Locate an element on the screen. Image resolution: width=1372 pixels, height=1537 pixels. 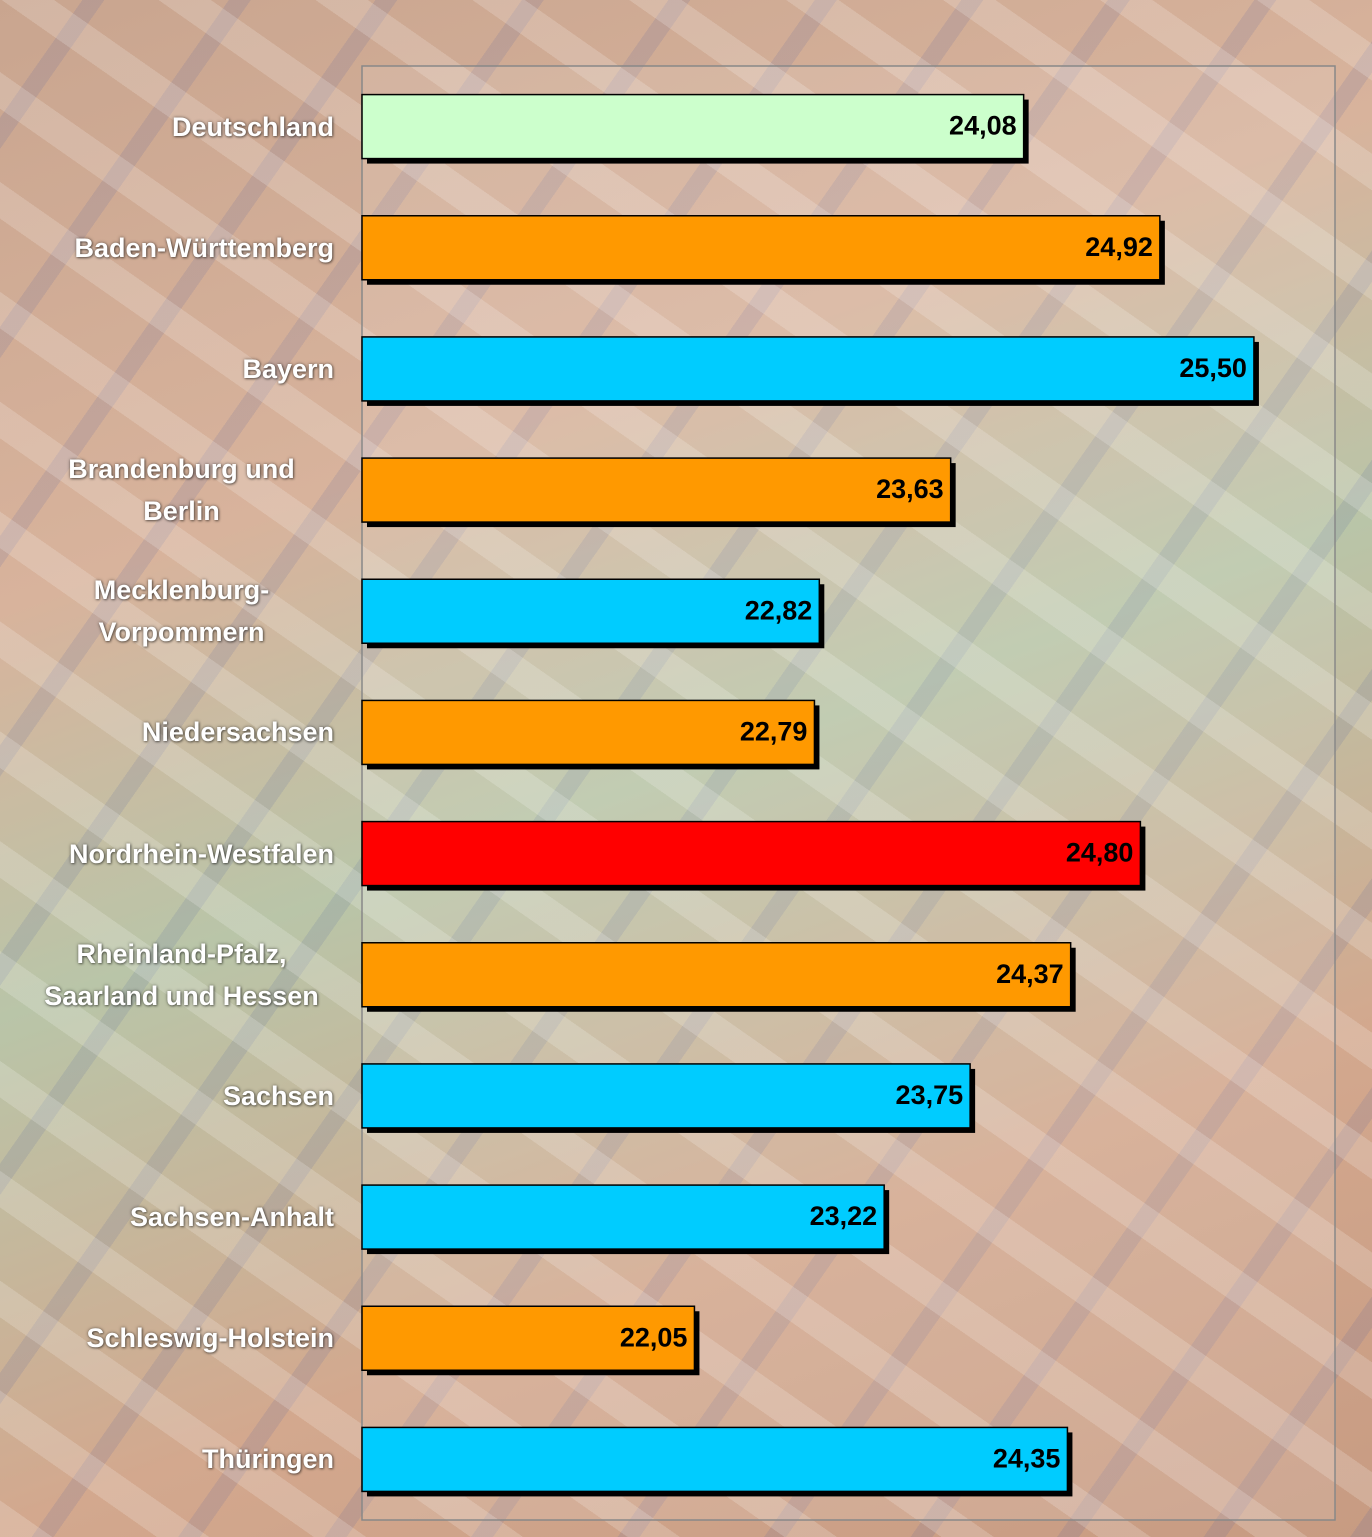
value-label: 25,50 is located at coordinates (1213, 368).